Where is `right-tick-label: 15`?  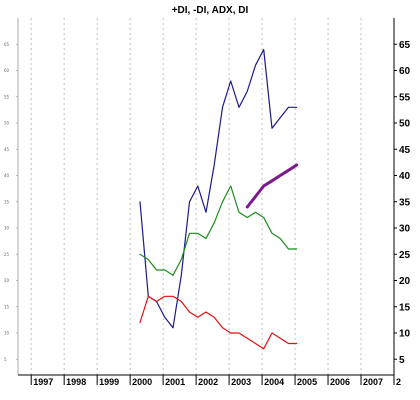
right-tick-label: 15 is located at coordinates (405, 307).